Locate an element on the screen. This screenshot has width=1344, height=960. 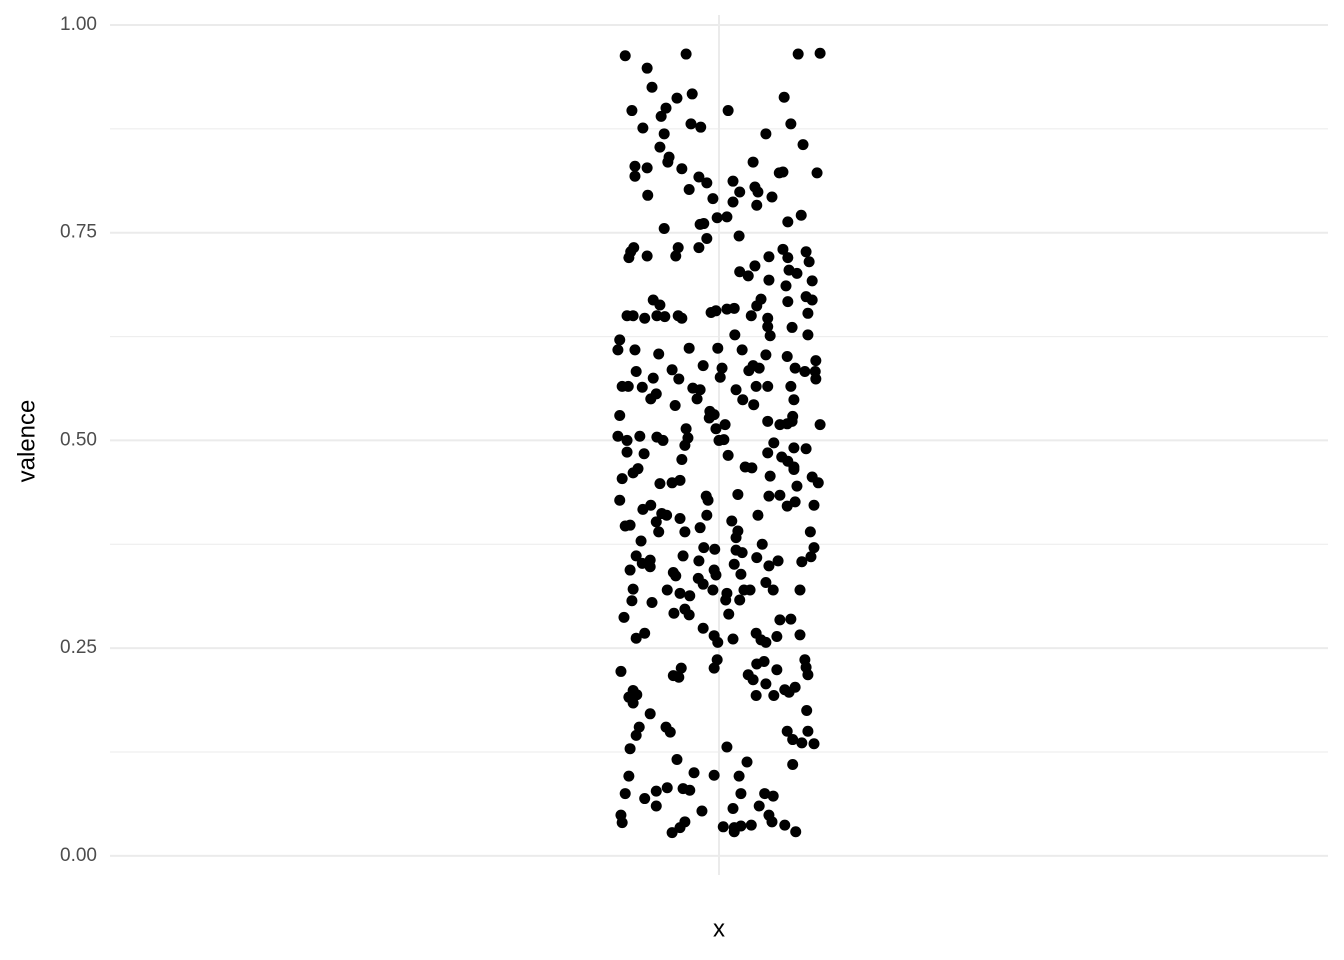
y-tick-label: 0.50 is located at coordinates (78, 439).